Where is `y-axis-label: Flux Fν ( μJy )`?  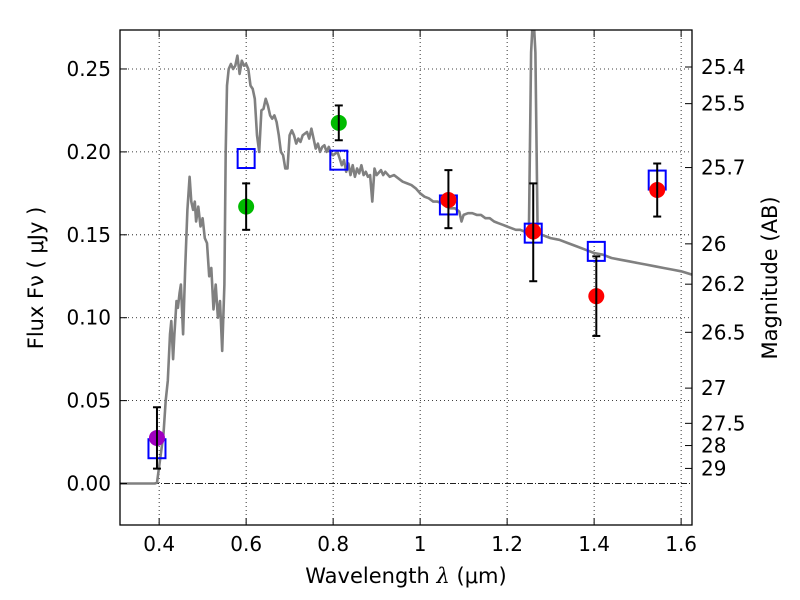 y-axis-label: Flux Fν ( μJy ) is located at coordinates (36, 278).